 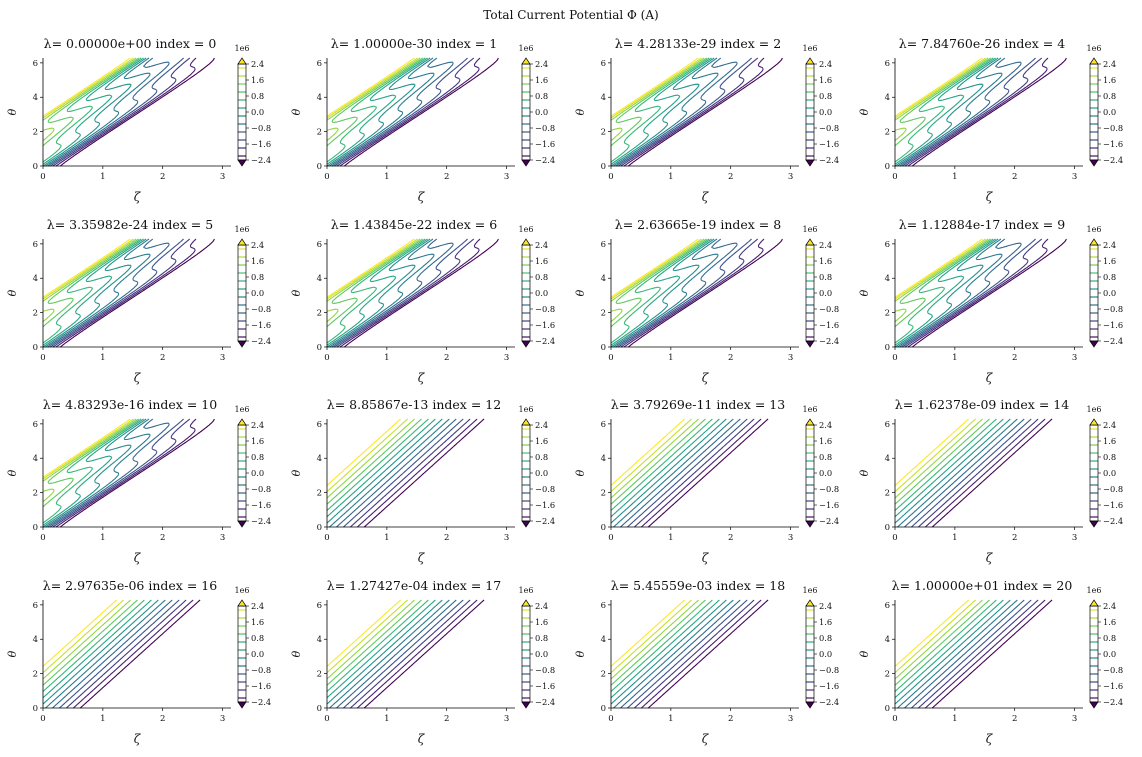 What do you see at coordinates (982, 585) in the screenshot?
I see `panel-title: λ= 1.00000e+01 index = 20` at bounding box center [982, 585].